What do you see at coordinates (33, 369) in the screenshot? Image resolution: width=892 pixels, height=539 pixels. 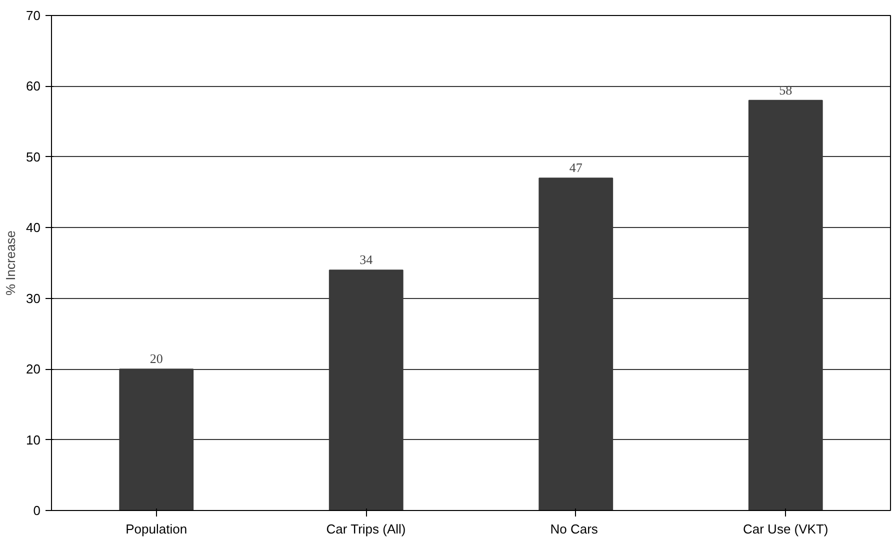 I see `y-tick-label: 20` at bounding box center [33, 369].